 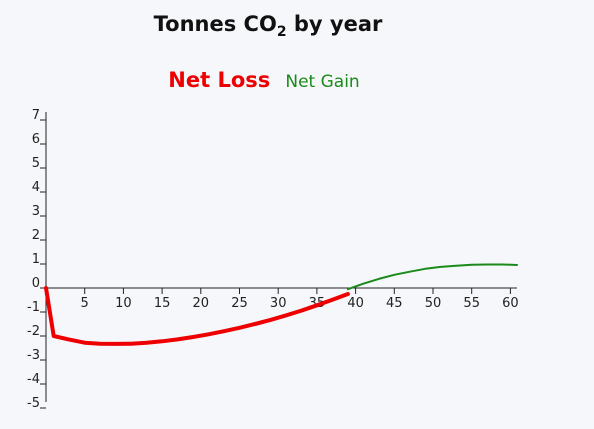 I want to click on y-tick-label: -5, so click(x=33, y=403).